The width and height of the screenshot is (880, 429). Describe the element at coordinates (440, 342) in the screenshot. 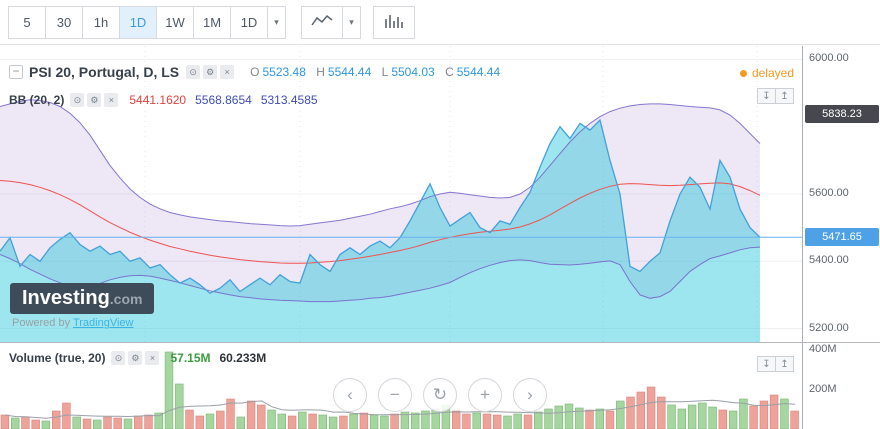

I see `pane-divider` at that location.